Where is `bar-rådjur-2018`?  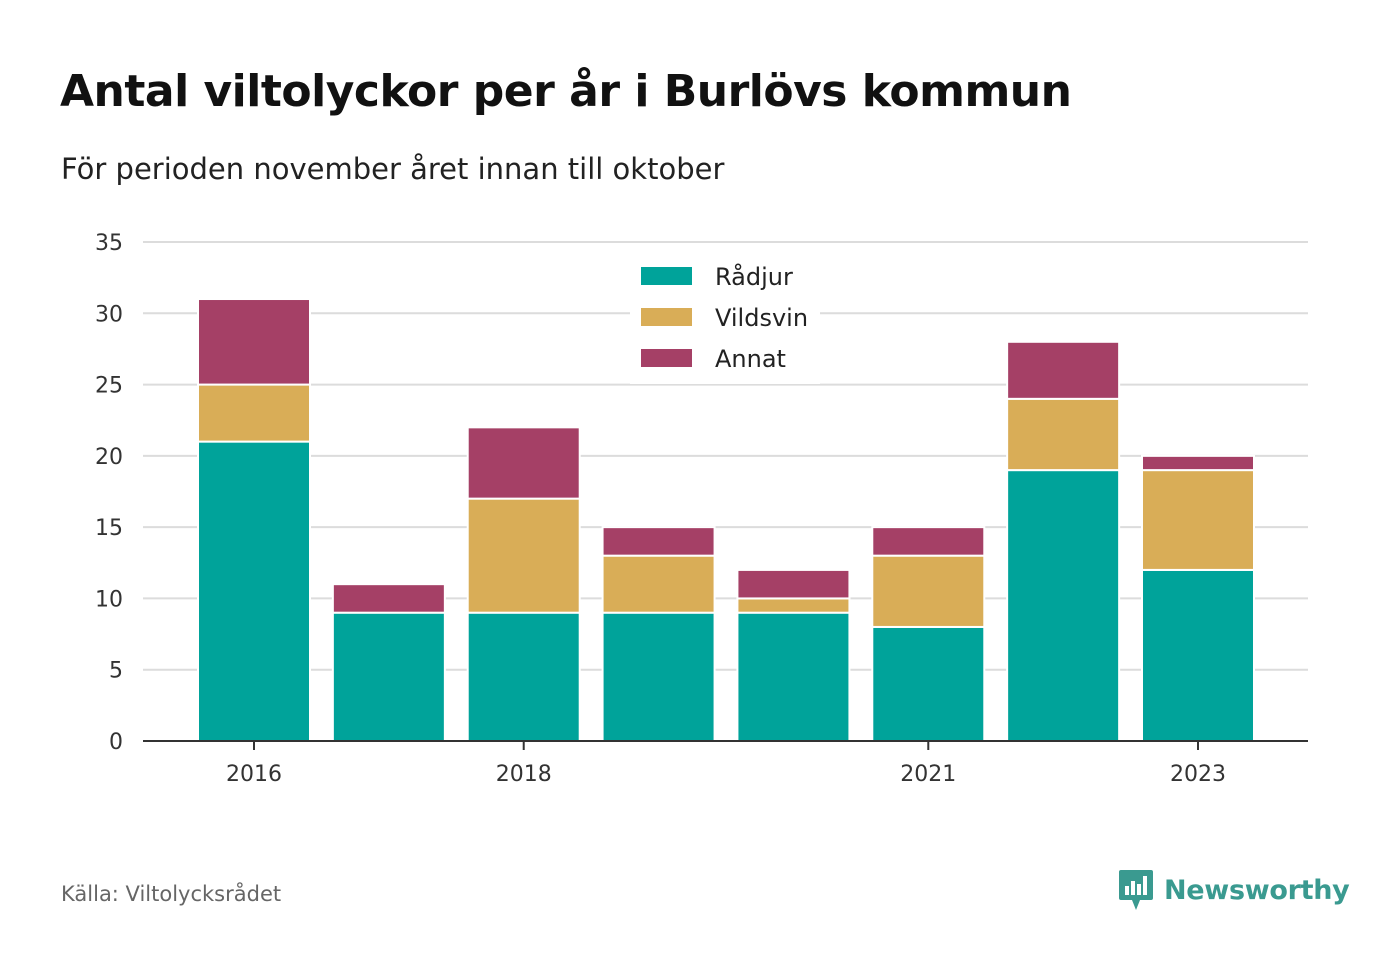 bar-rådjur-2018 is located at coordinates (523, 677).